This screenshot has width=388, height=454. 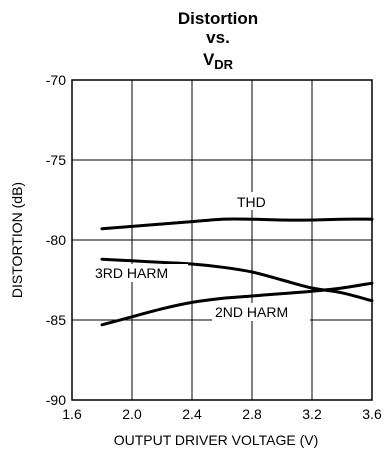 I want to click on x-tick-label: 3.6, so click(x=372, y=414).